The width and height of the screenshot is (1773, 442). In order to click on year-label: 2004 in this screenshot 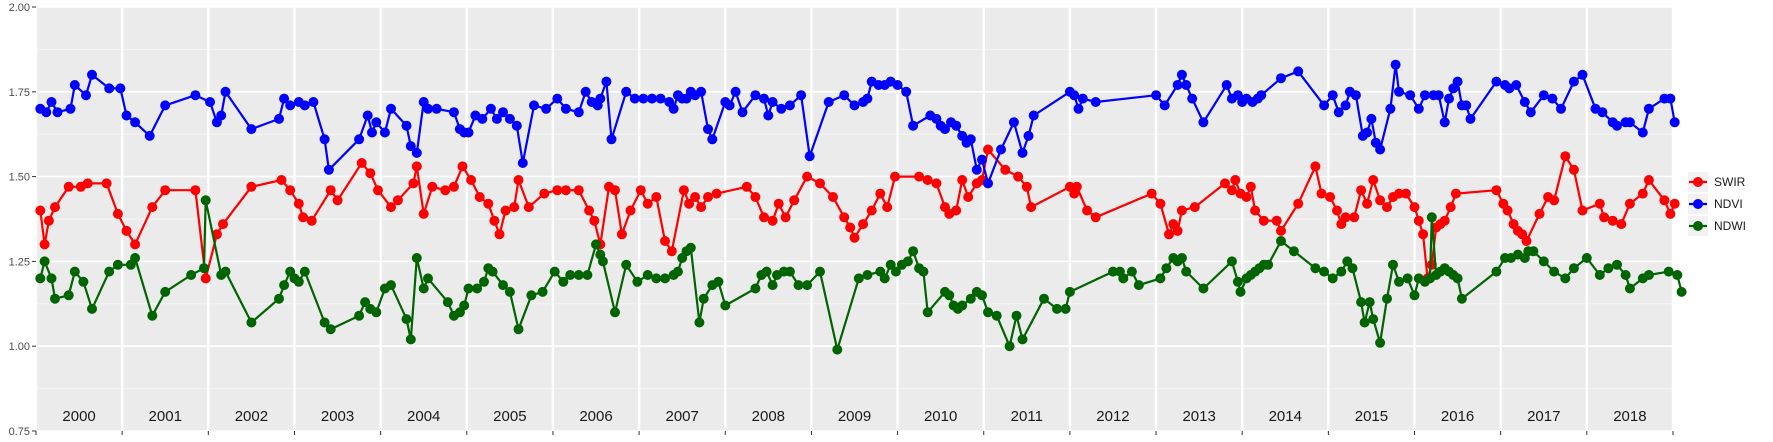, I will do `click(423, 416)`.